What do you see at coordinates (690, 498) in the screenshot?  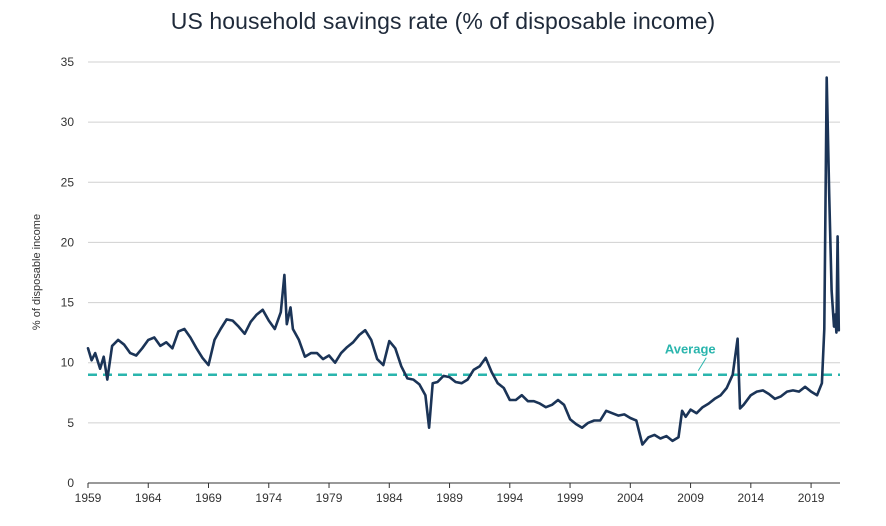 I see `x-tick-label-2009: 2009` at bounding box center [690, 498].